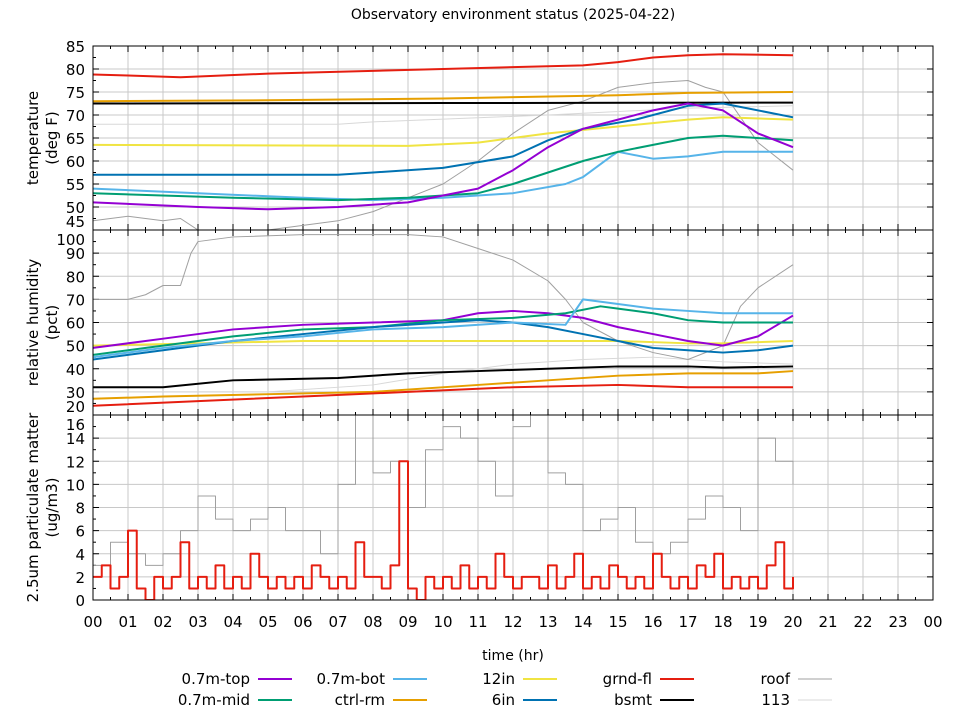  I want to click on y-axis-label-units: (pct), so click(52, 322).